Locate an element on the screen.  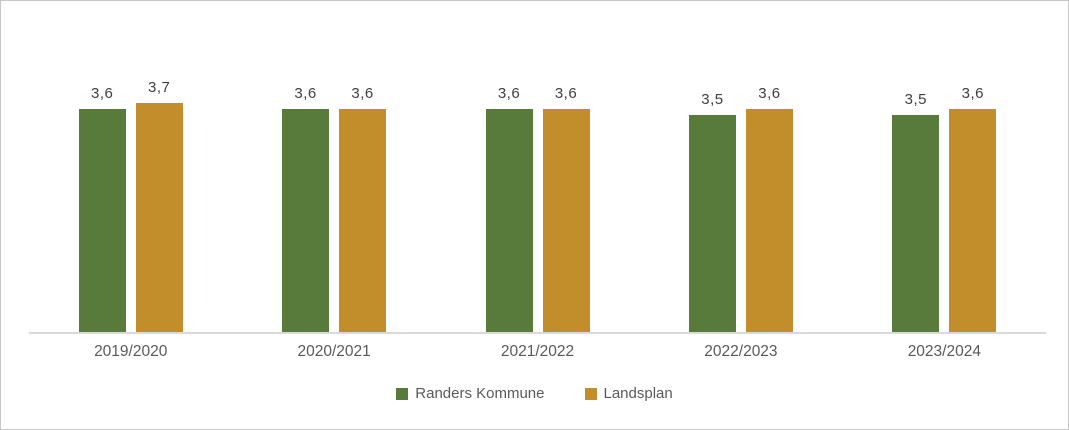
bar-column: 3,7 is located at coordinates (159, 205).